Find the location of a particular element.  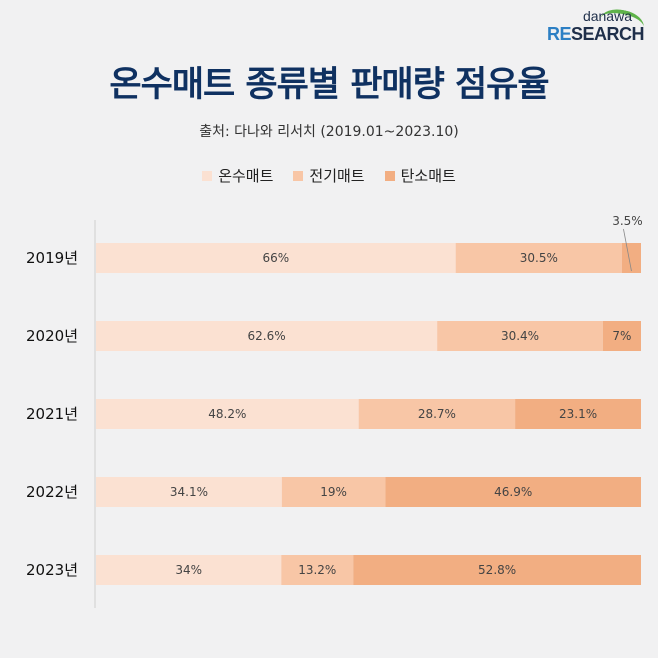

data-label: 30.5% is located at coordinates (539, 258).